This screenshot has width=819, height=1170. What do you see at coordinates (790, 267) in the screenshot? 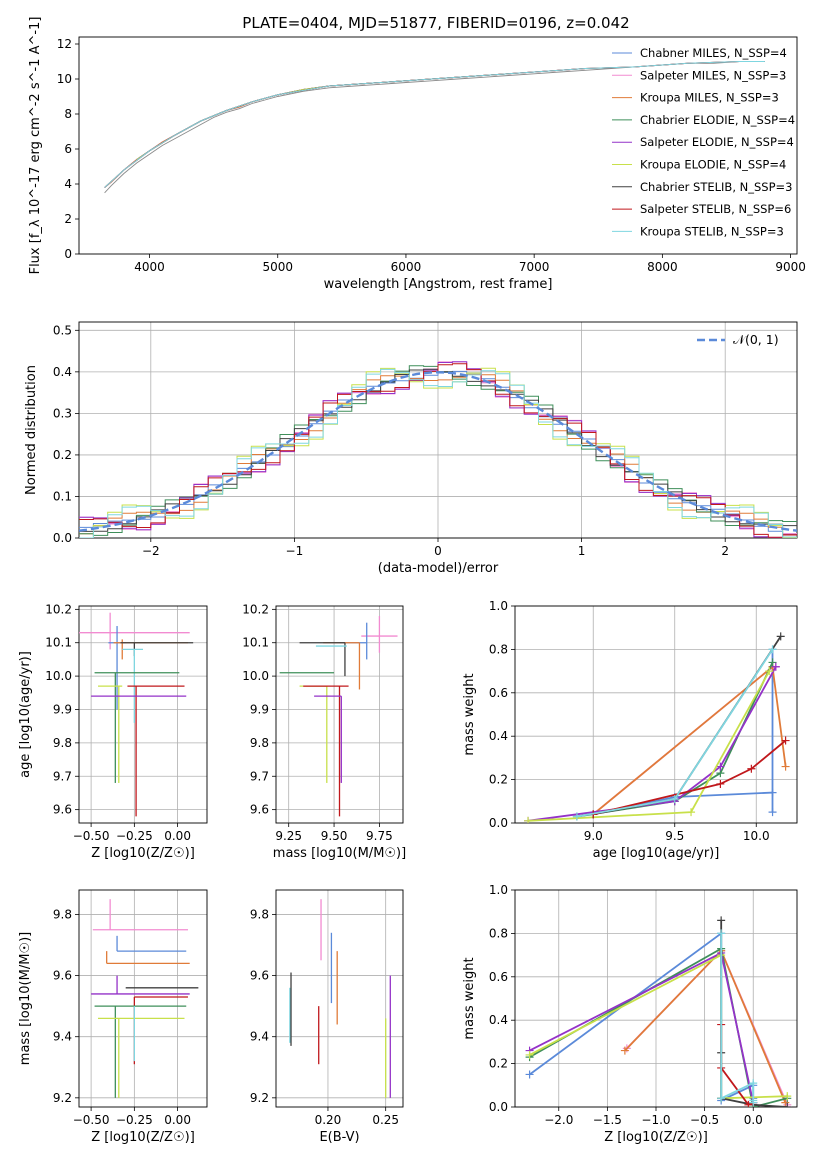
I see `tick-label-x: 9000` at bounding box center [790, 267].